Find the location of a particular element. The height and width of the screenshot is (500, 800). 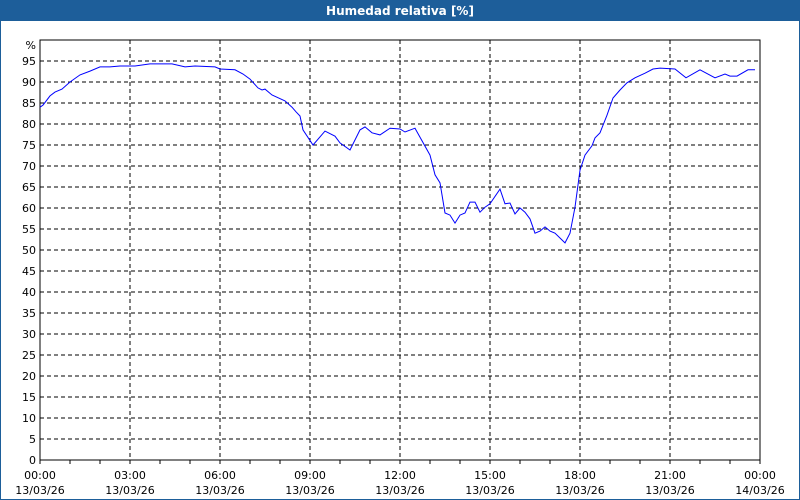

y-tick-label: 95 is located at coordinates (29, 61).